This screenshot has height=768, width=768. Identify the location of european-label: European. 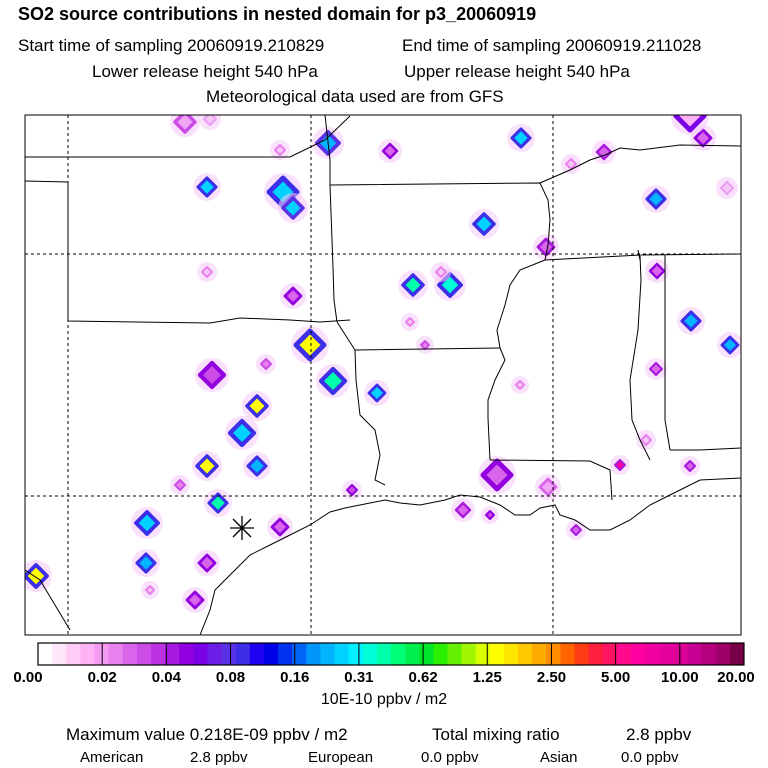
(341, 757).